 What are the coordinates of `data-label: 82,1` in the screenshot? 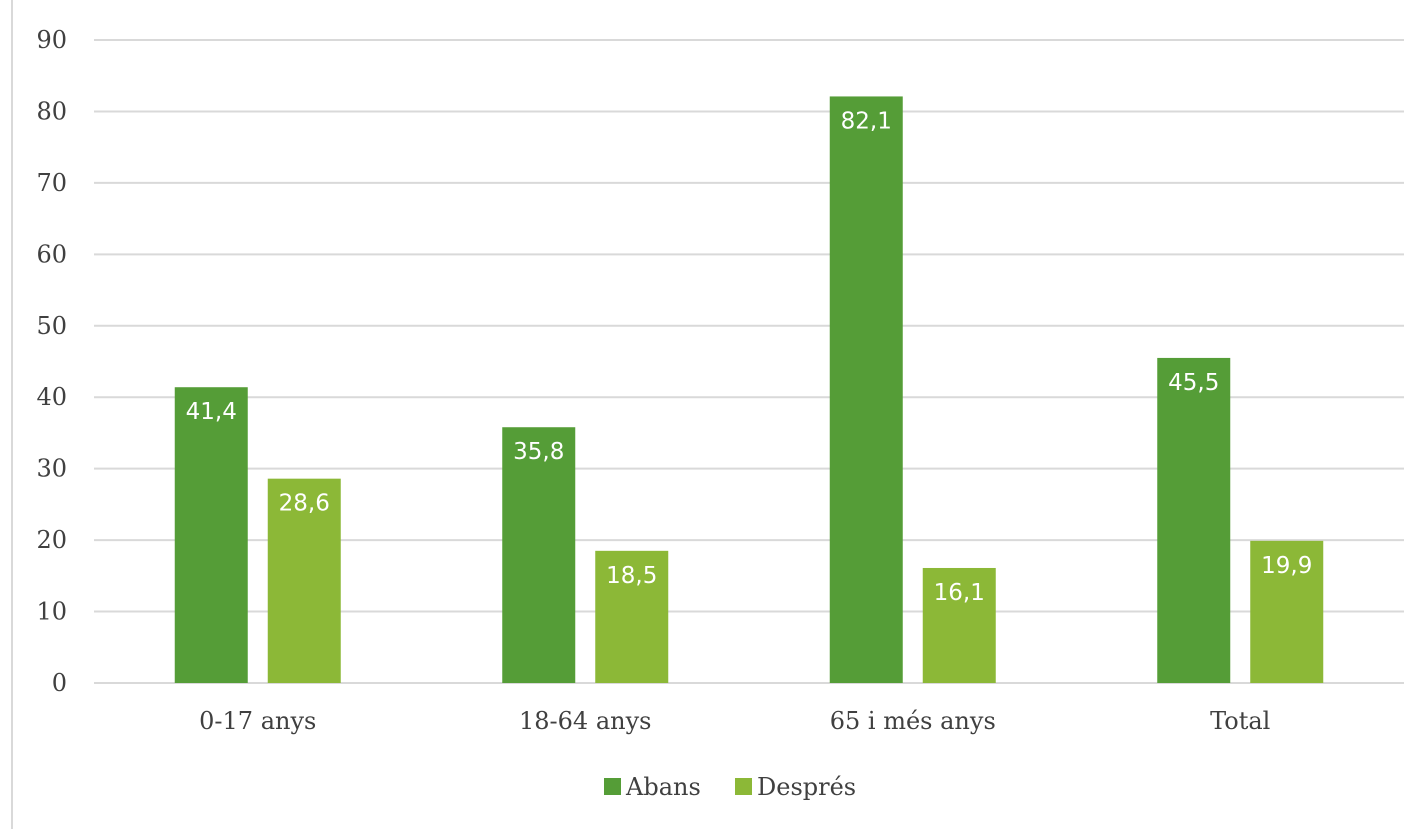 It's located at (866, 121).